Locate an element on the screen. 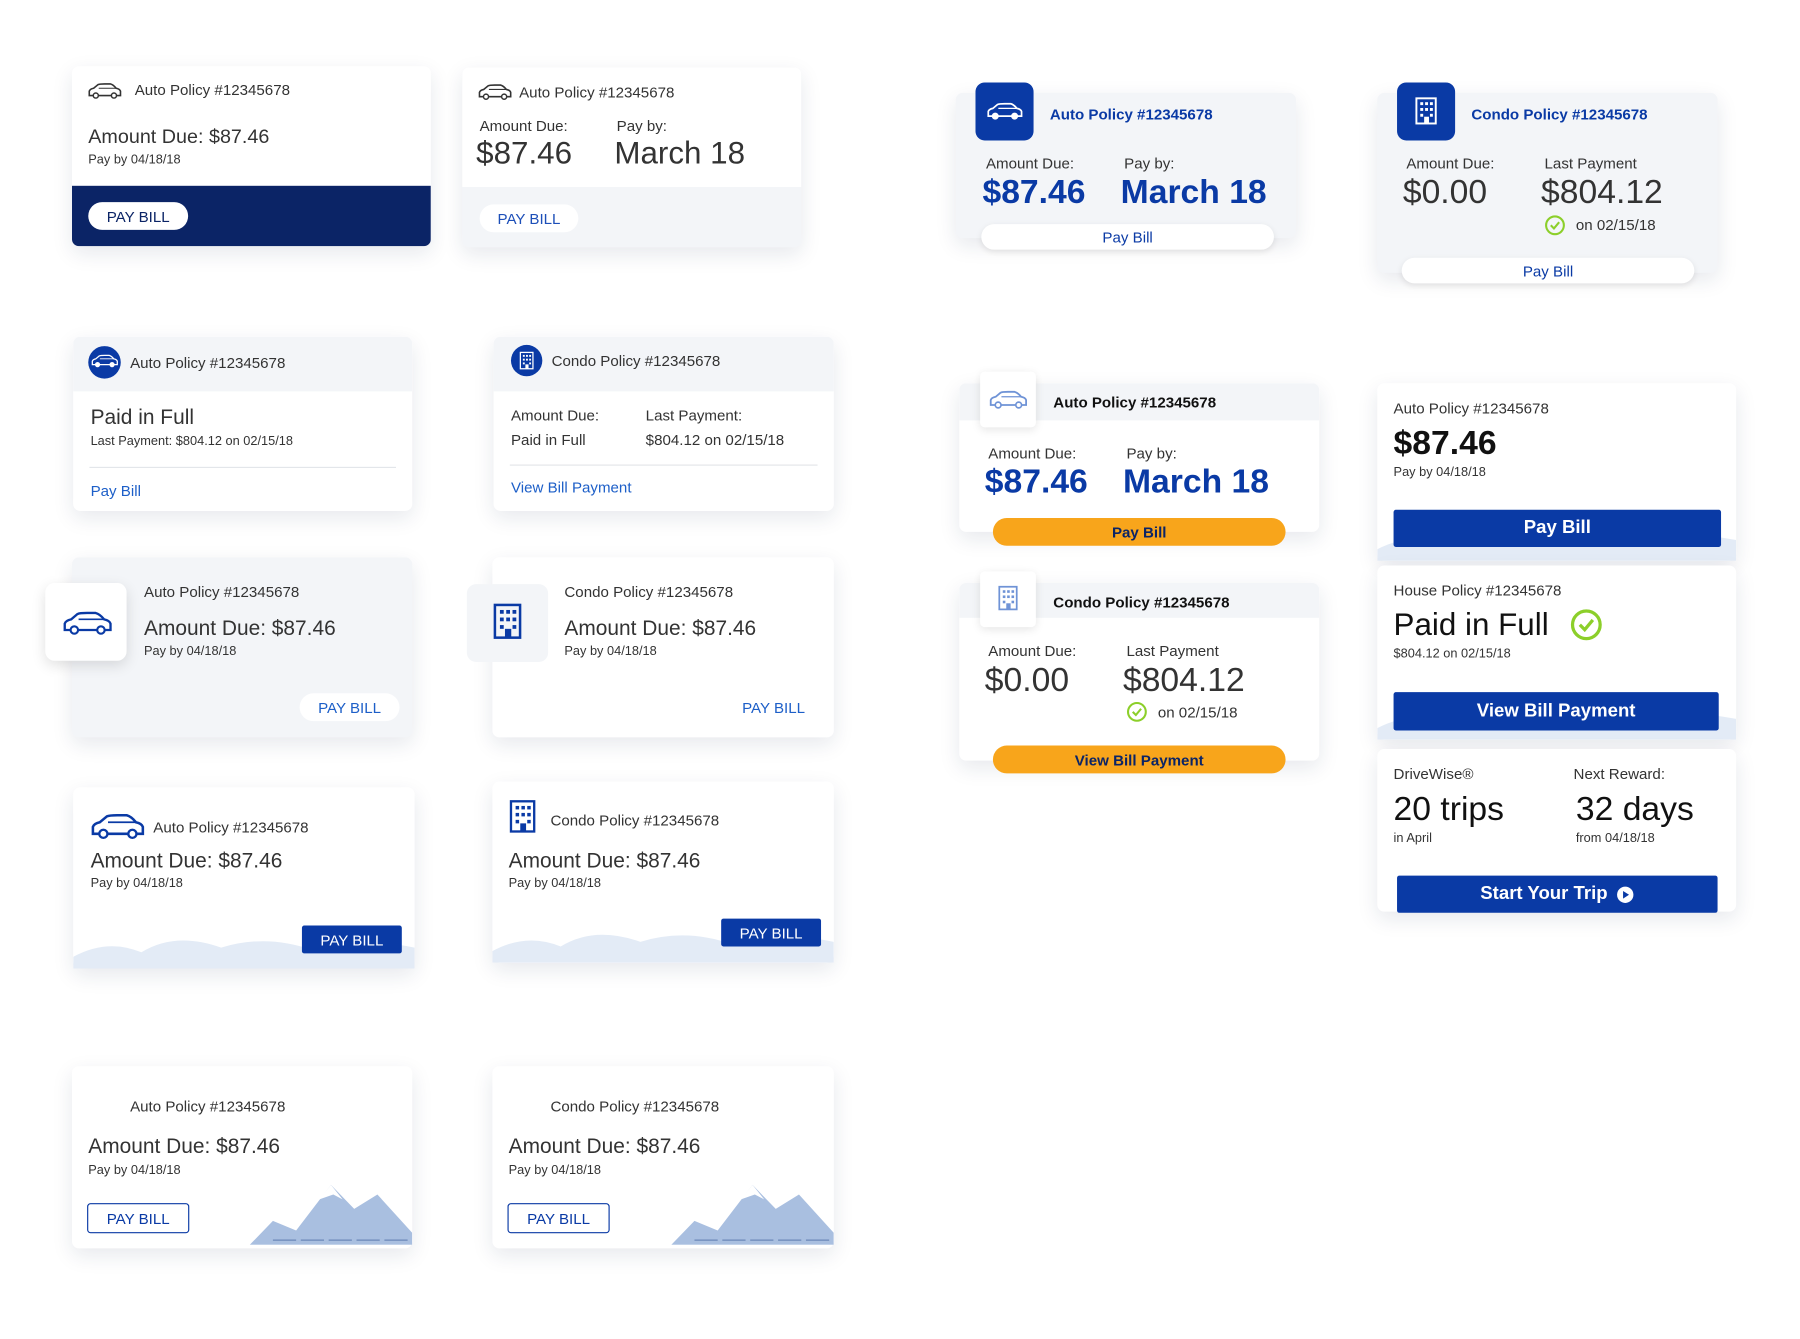  label: Next Reward: is located at coordinates (1619, 774).